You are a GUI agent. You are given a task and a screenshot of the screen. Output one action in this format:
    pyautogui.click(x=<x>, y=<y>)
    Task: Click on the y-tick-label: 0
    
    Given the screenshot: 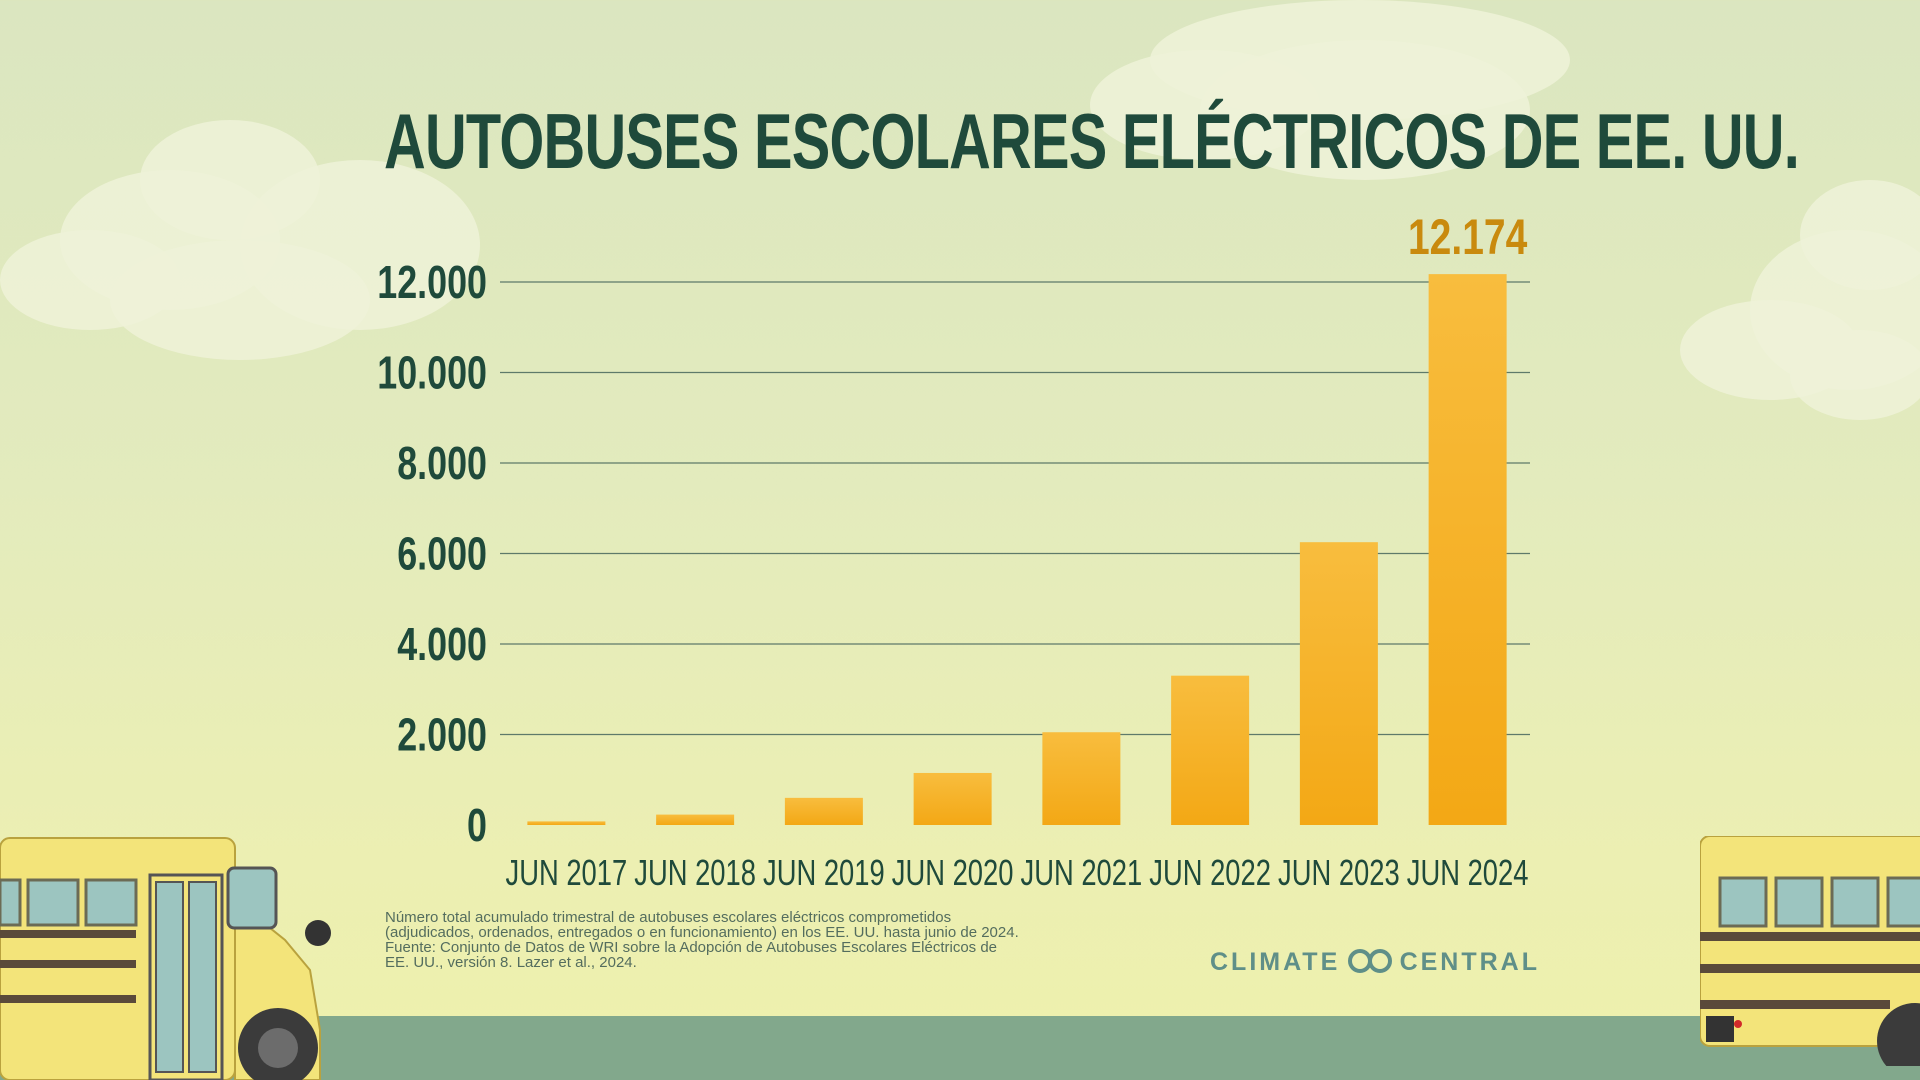 What is the action you would take?
    pyautogui.click(x=477, y=825)
    